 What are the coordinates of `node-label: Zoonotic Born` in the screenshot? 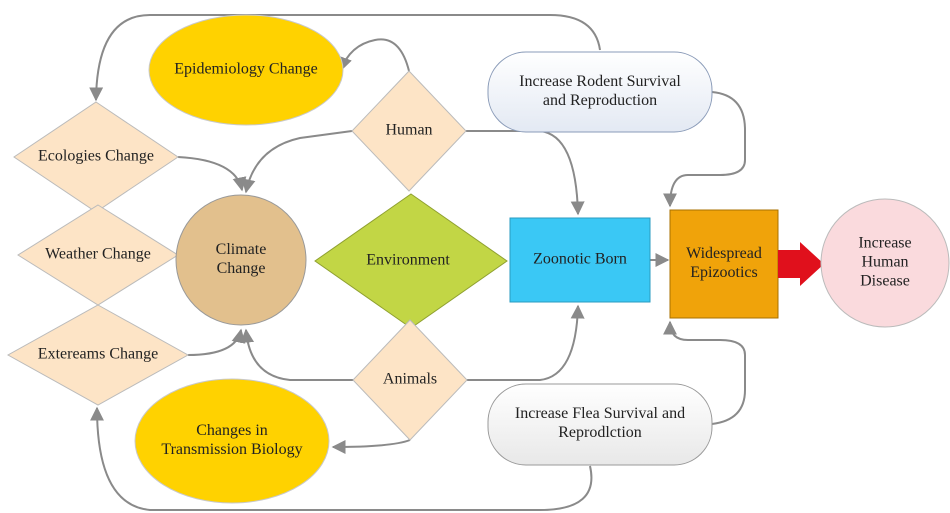 It's located at (580, 259).